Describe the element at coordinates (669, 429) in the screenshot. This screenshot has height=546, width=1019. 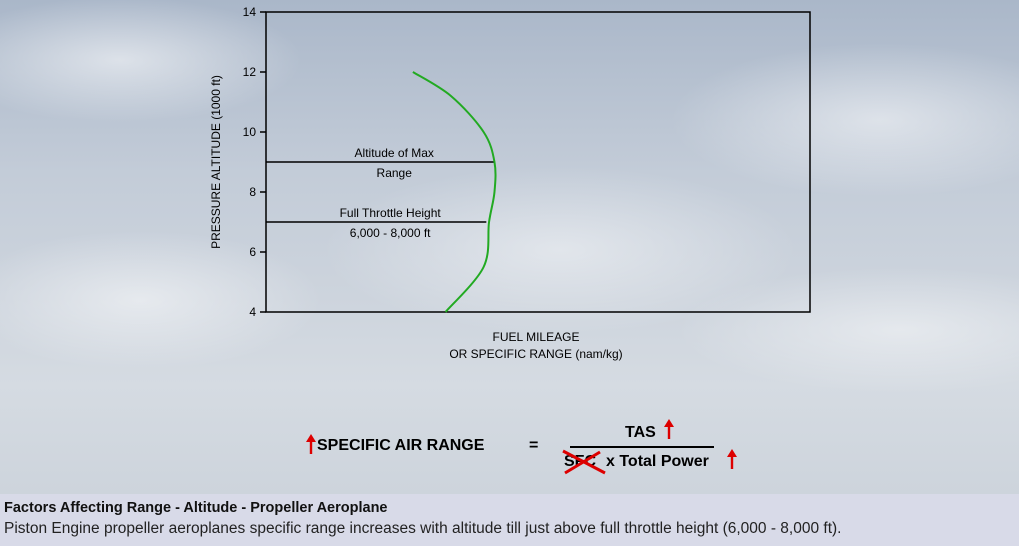
I see `tas-increase-arrow-icon` at that location.